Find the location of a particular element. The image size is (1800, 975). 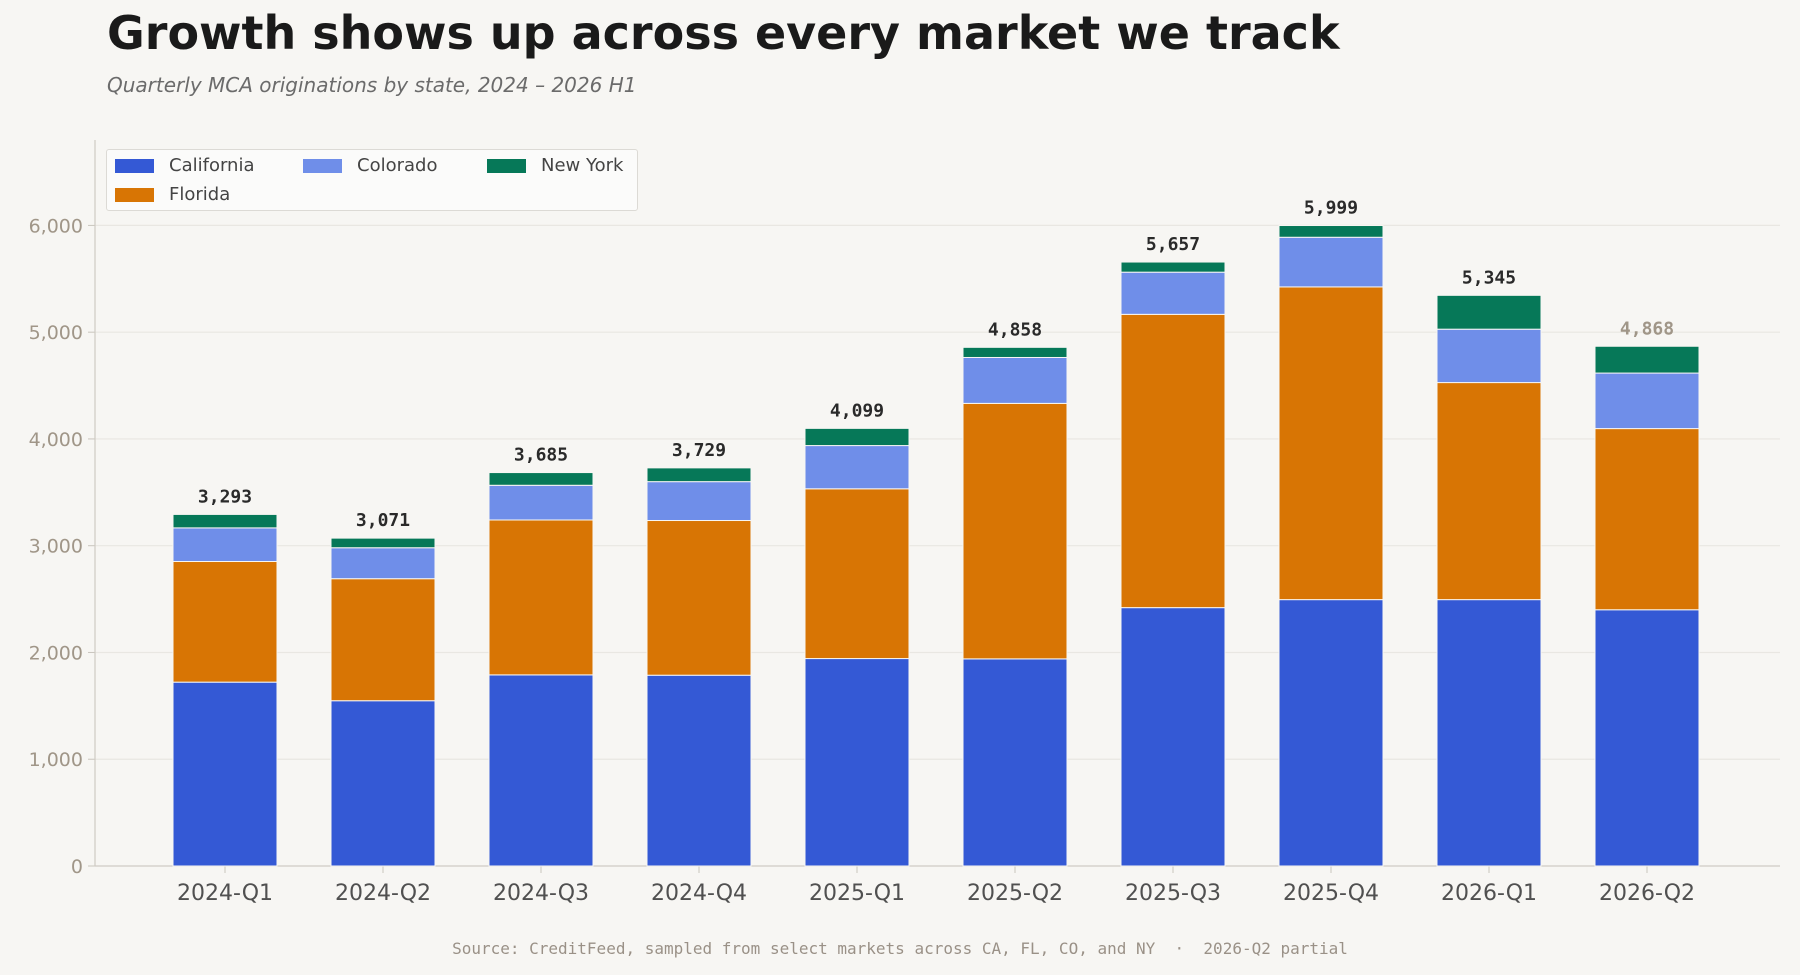

legend-swatch-california is located at coordinates (134, 165).